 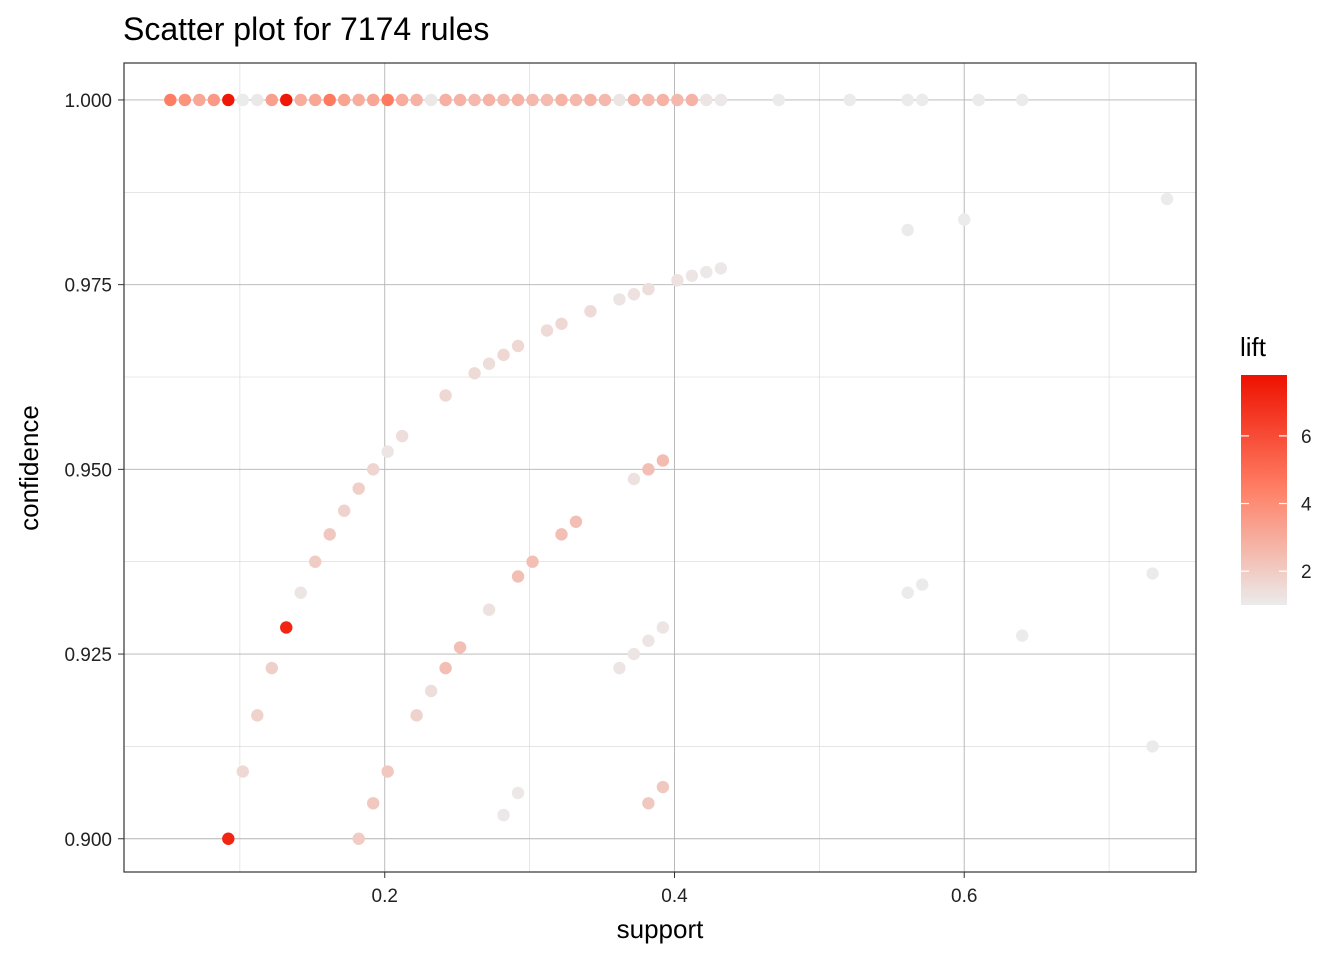 I want to click on y-tick-label: 0.950, so click(x=88, y=470).